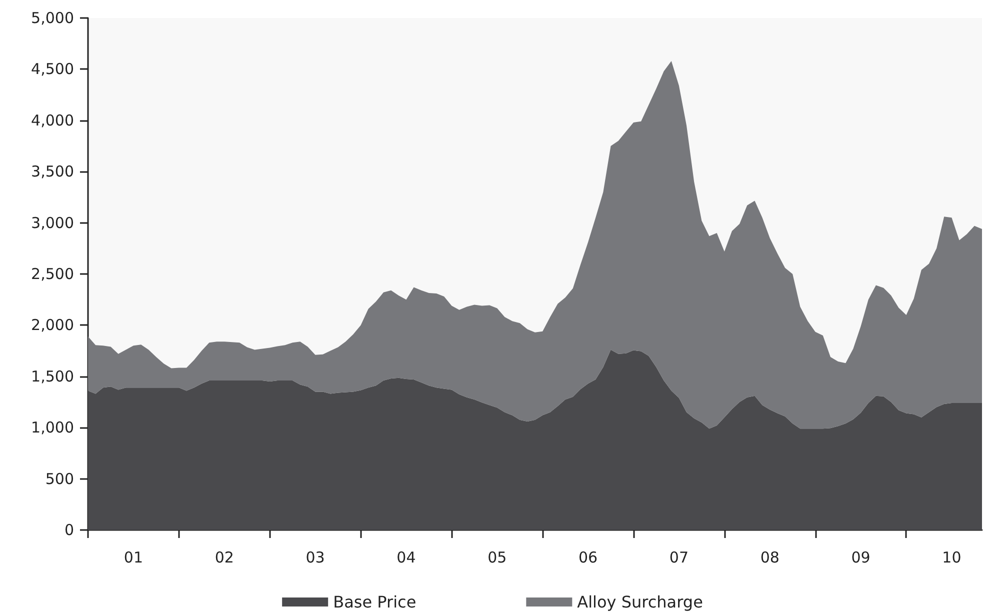  I want to click on y-tick-label: 2,000, so click(52, 325).